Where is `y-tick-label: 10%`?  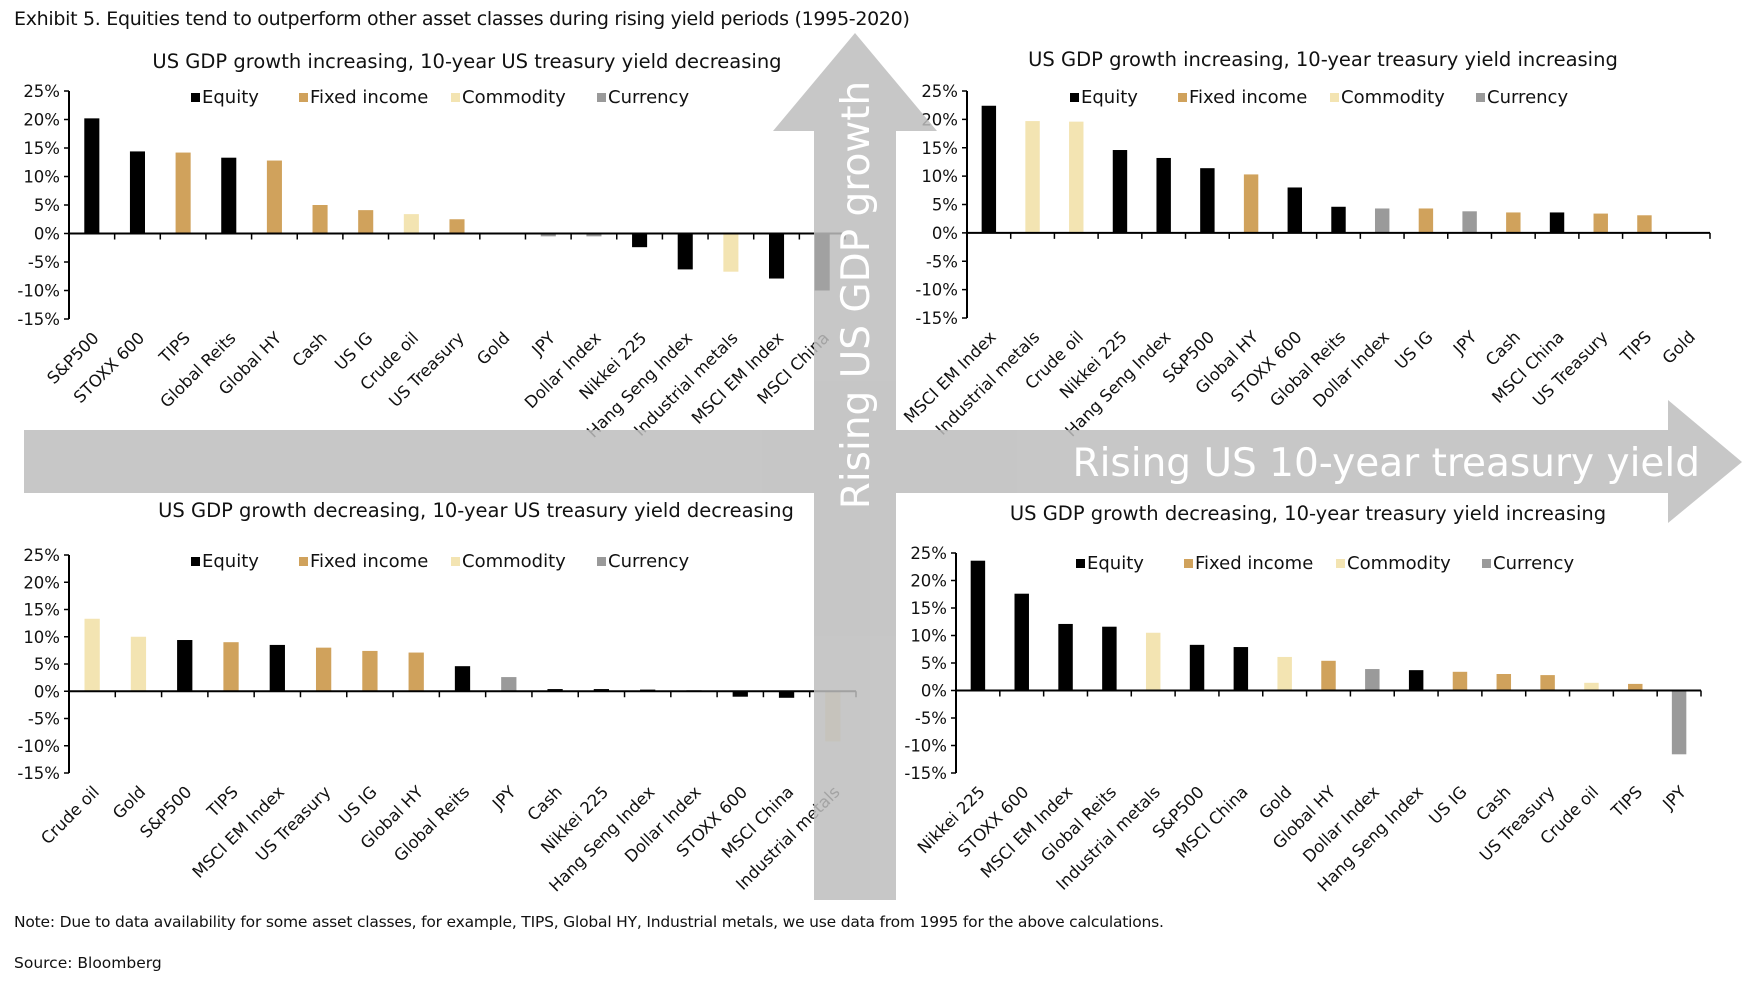
y-tick-label: 10% is located at coordinates (41, 177).